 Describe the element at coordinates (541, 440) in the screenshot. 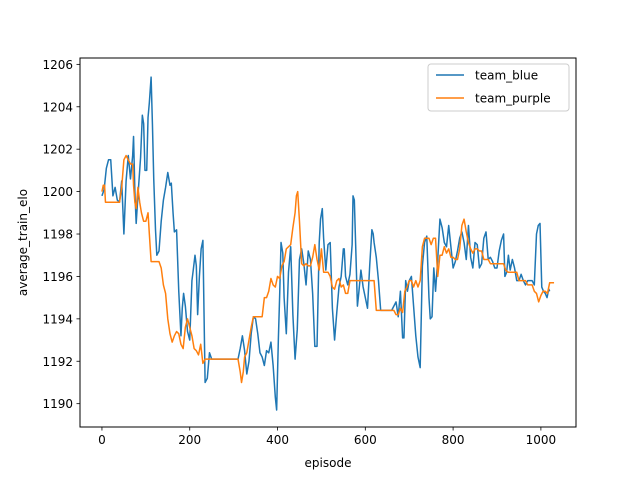

I see `x-tick-label: 1000` at that location.